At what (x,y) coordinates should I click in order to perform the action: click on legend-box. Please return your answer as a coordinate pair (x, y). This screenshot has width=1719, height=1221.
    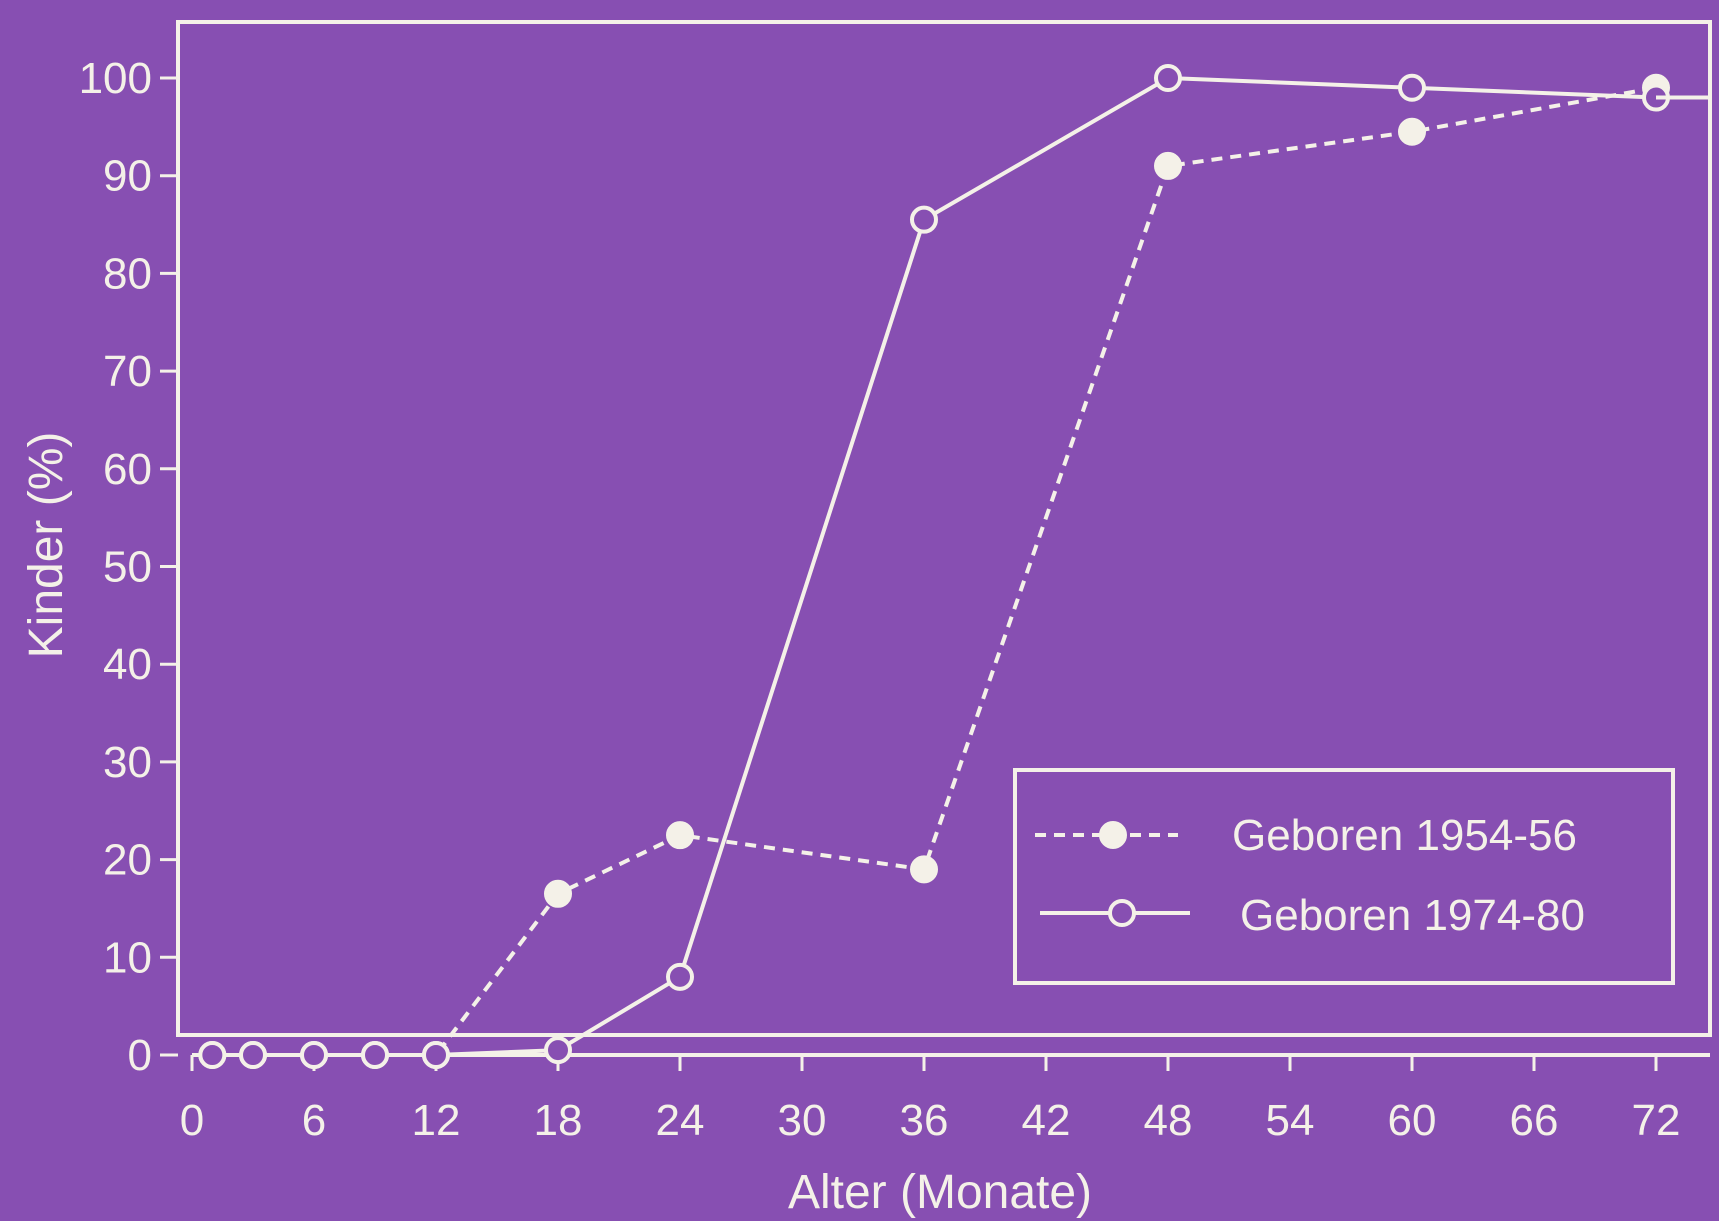
    Looking at the image, I should click on (1344, 876).